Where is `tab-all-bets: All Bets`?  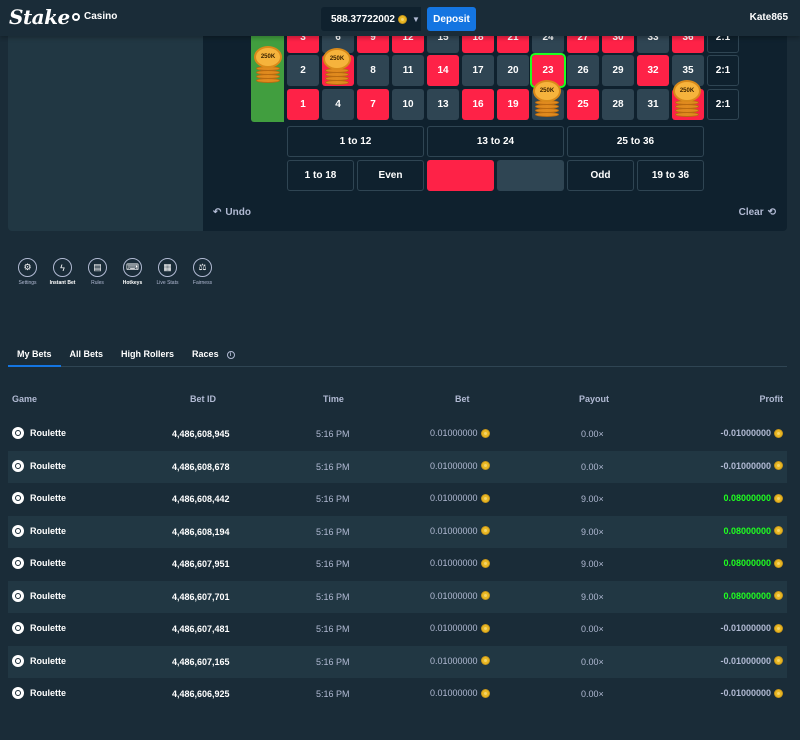 tab-all-bets: All Bets is located at coordinates (86, 354).